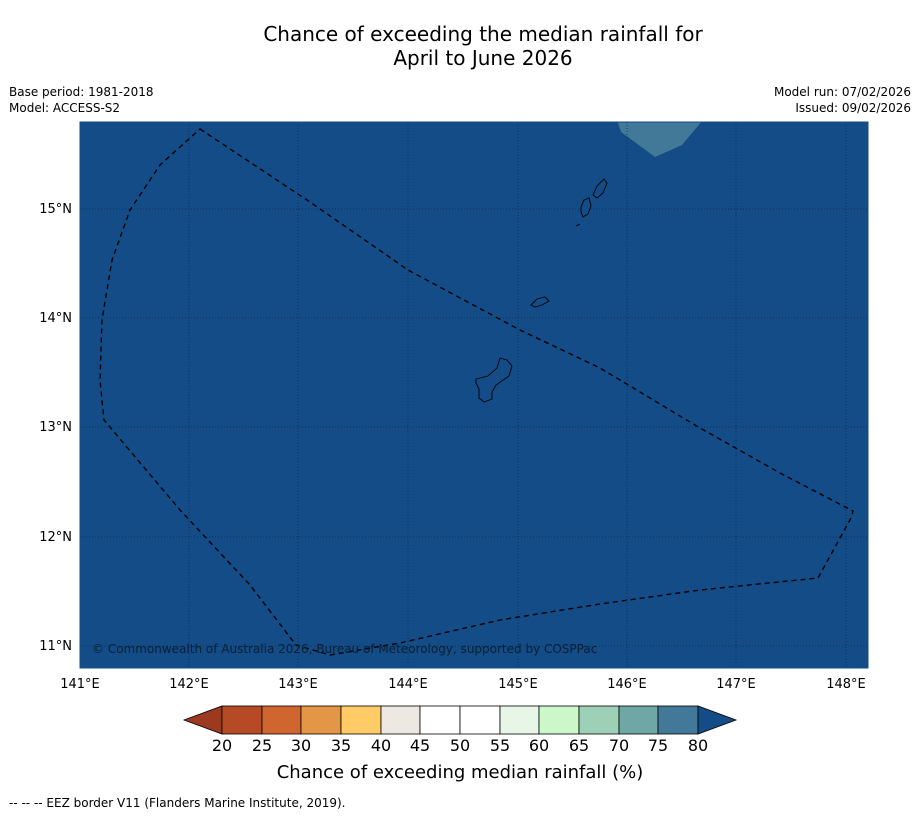 Image resolution: width=919 pixels, height=816 pixels. What do you see at coordinates (81, 100) in the screenshot?
I see `meta-left: Base period: 1981-2018 Model: ACCESS-S2` at bounding box center [81, 100].